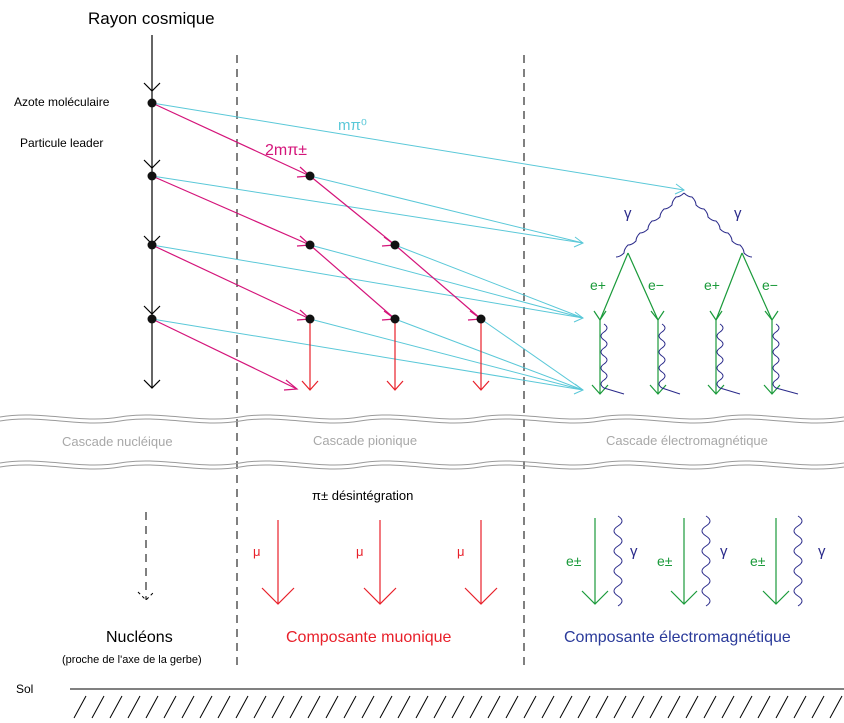 This screenshot has width=844, height=723. Describe the element at coordinates (362, 495) in the screenshot. I see `pion-decay-label: π± désintégration` at that location.